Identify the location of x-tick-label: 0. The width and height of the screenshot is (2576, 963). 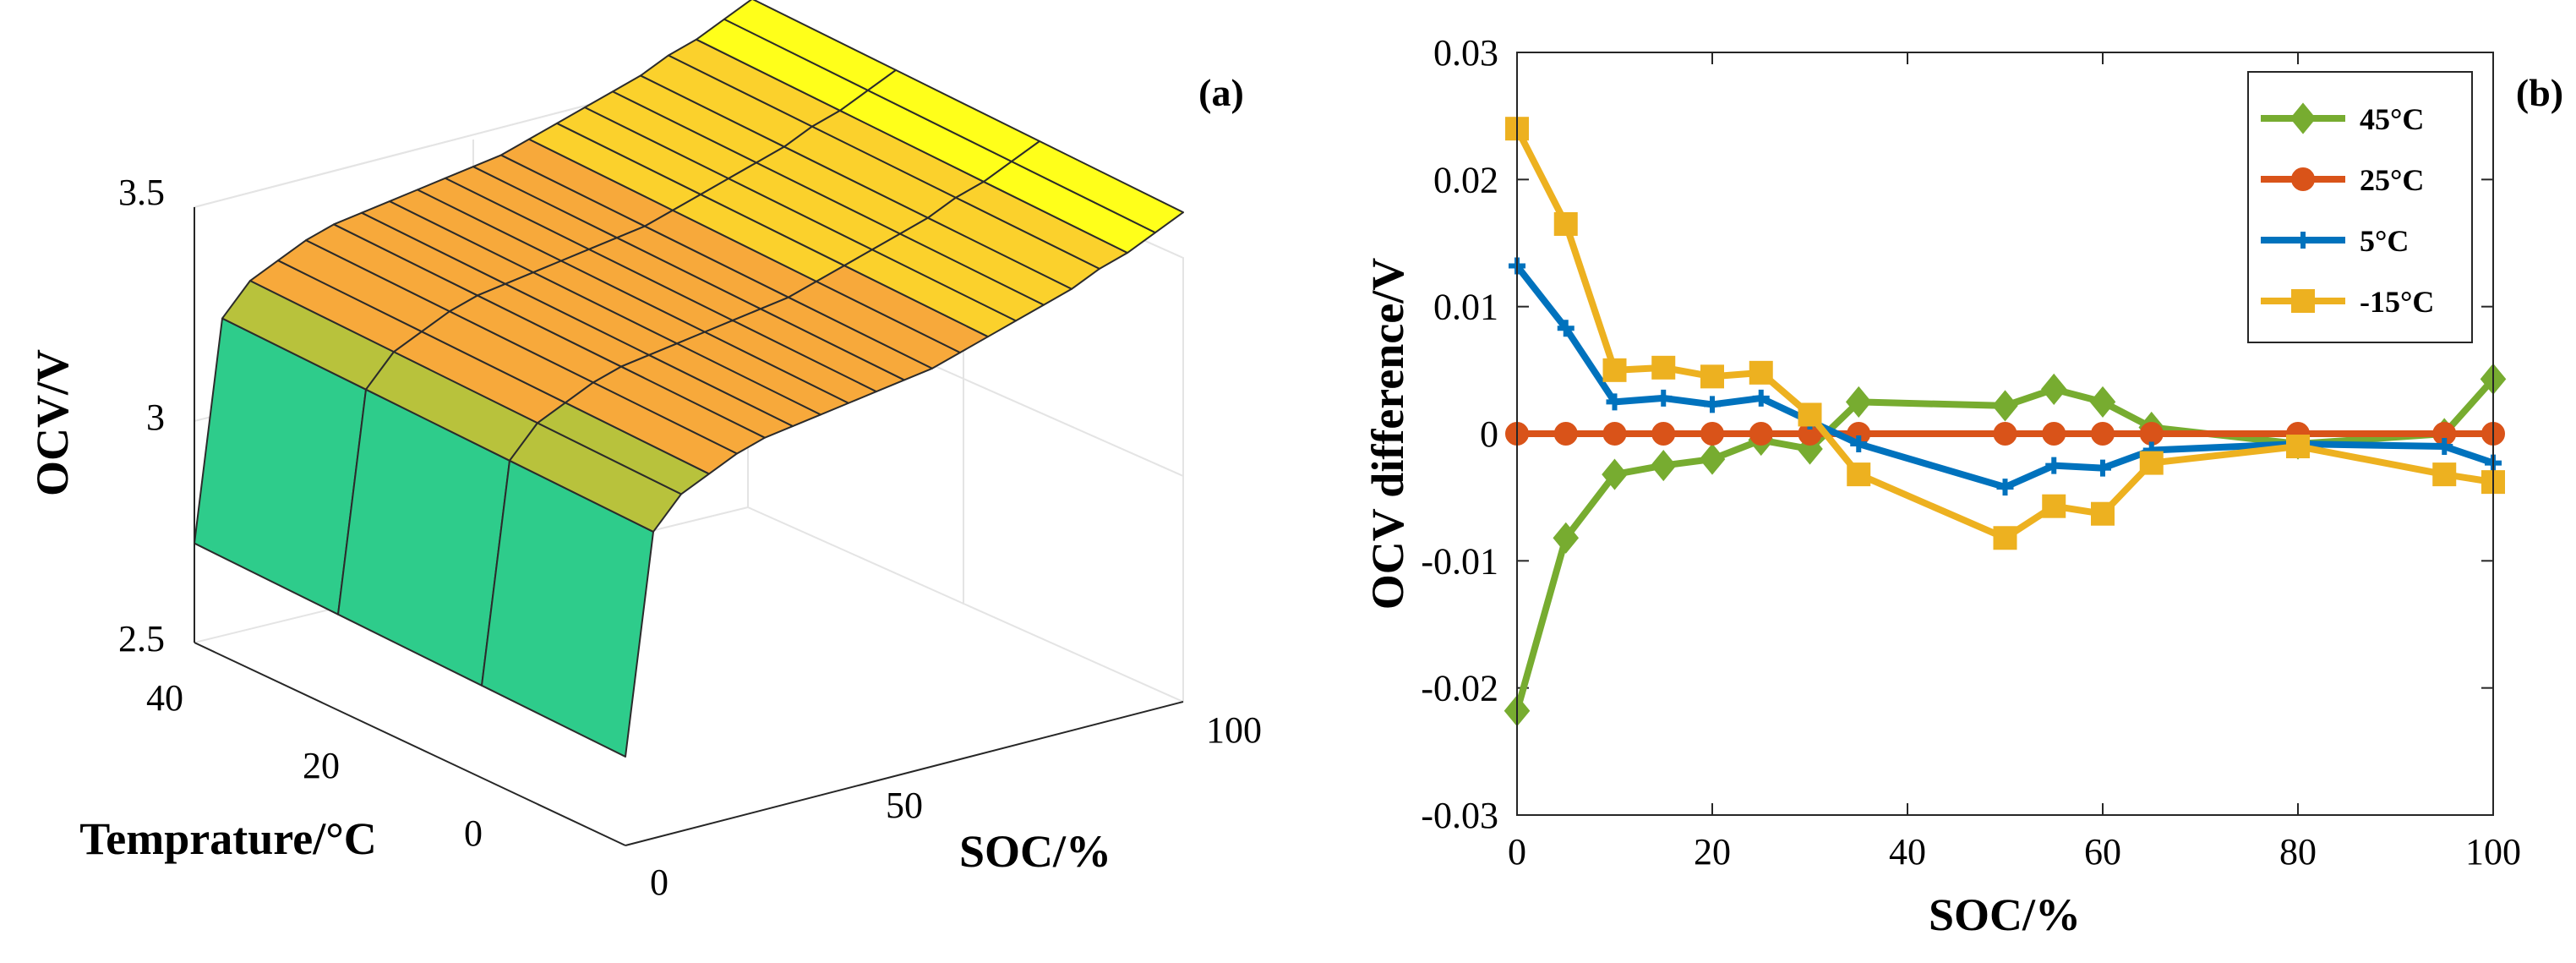
(659, 882).